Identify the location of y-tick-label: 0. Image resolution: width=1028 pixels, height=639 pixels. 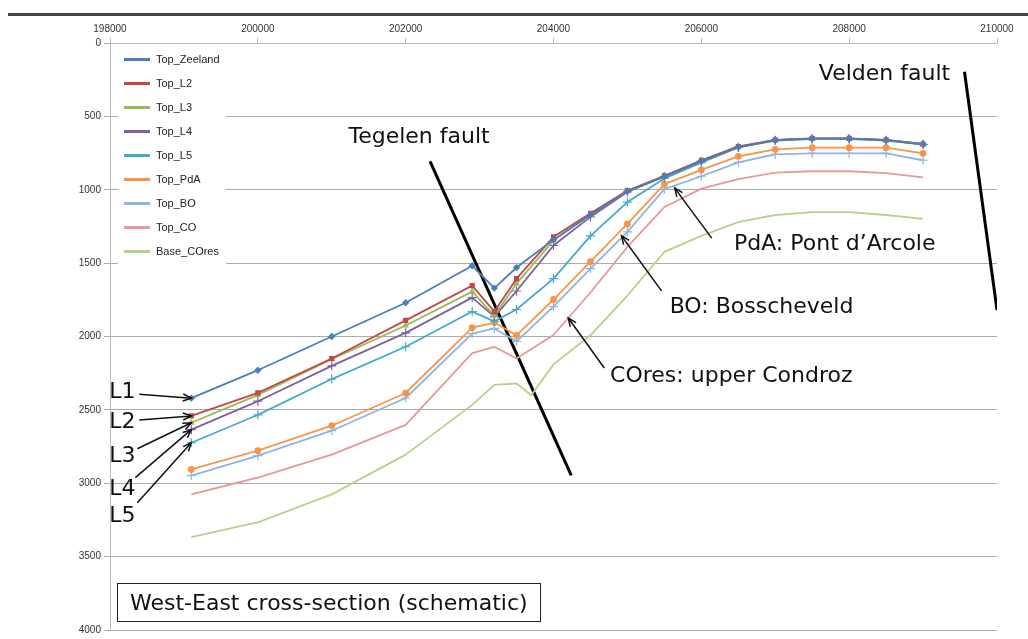
(98, 42).